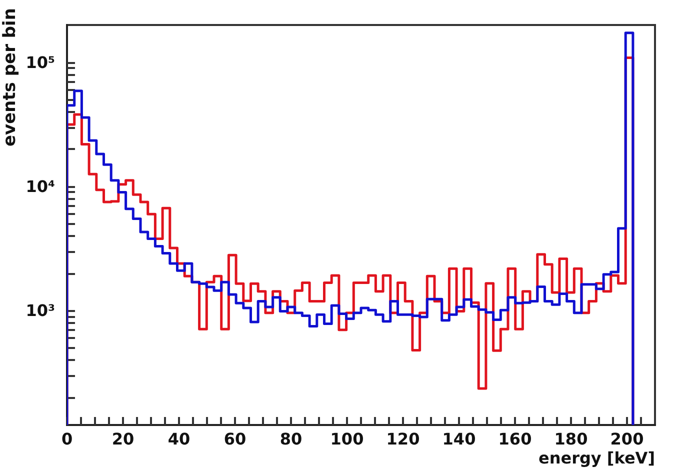 This screenshot has height=469, width=674. Describe the element at coordinates (179, 439) in the screenshot. I see `x-tick-label: 40` at that location.